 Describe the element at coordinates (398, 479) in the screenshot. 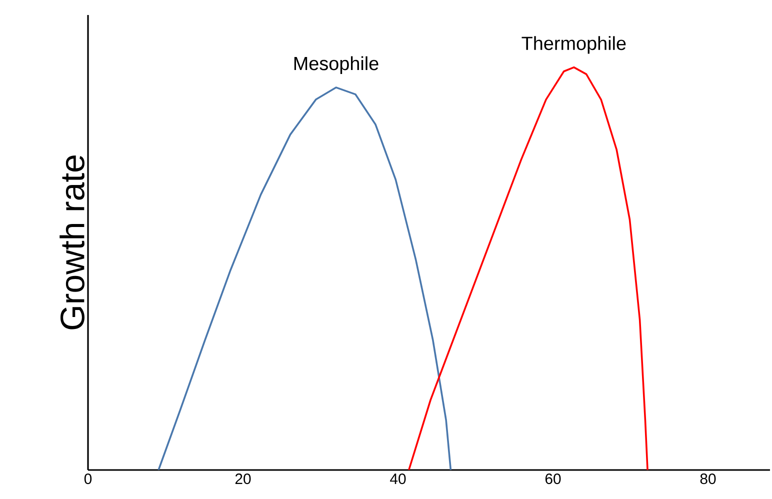

I see `x-tick-label: 40` at that location.